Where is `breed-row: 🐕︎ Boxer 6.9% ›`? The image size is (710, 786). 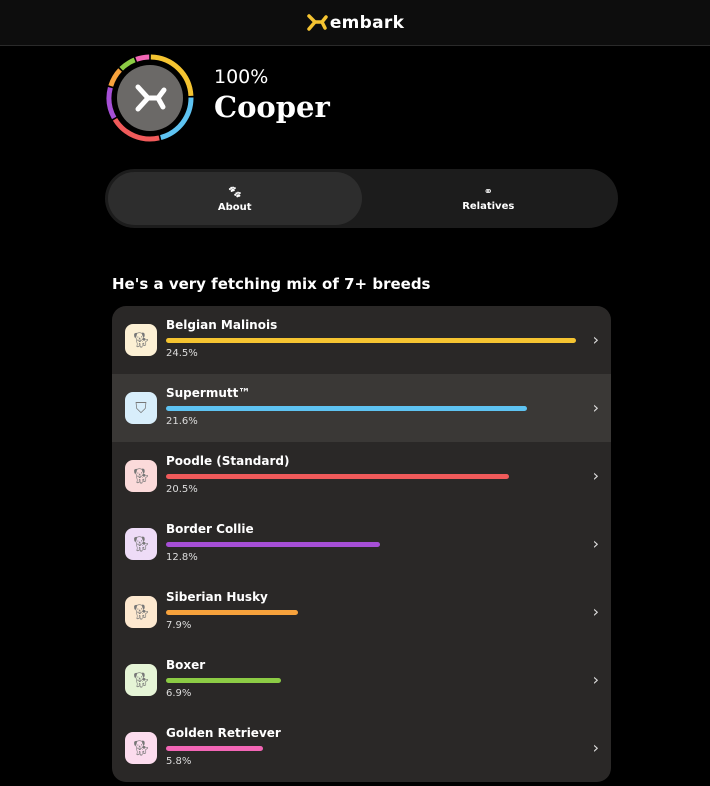
breed-row: 🐕︎ Boxer 6.9% › is located at coordinates (361, 680).